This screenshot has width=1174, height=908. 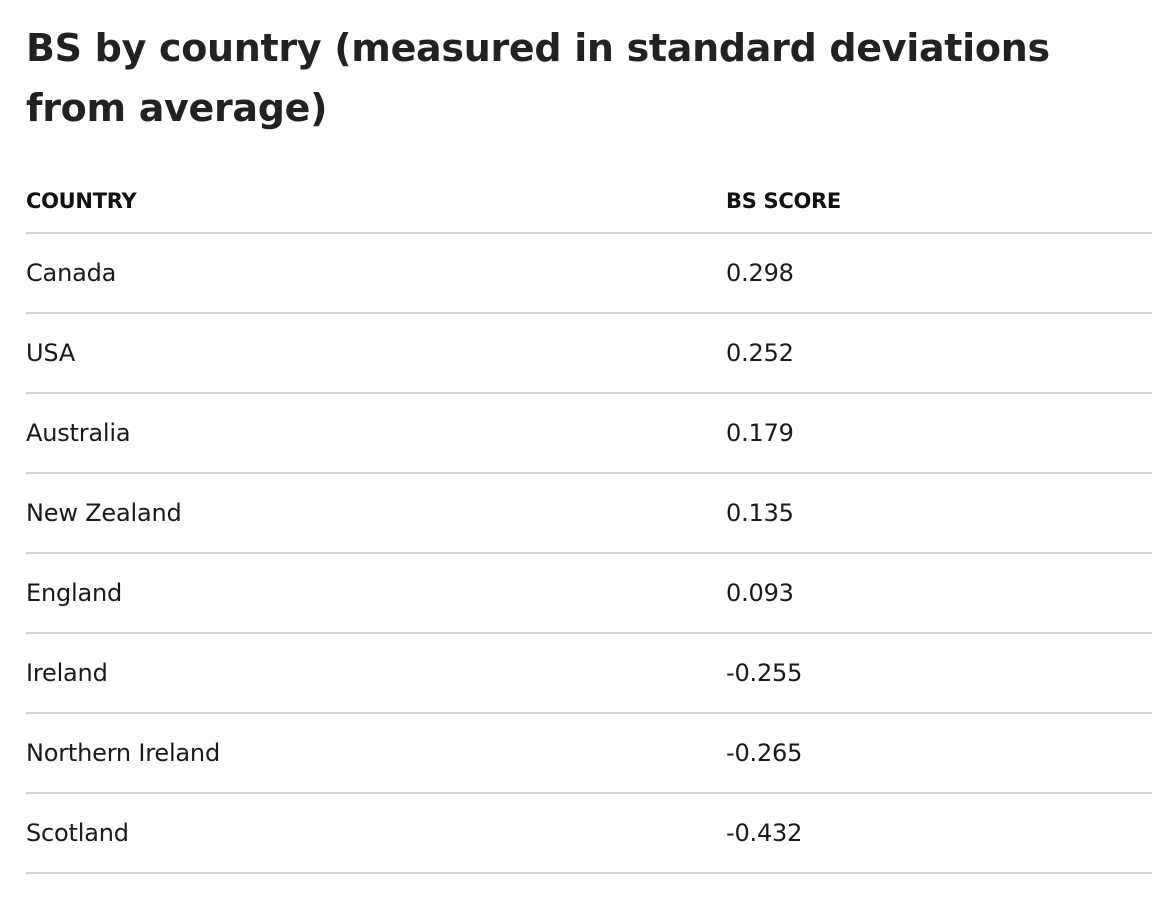 I want to click on score-cell: 0.252, so click(x=939, y=353).